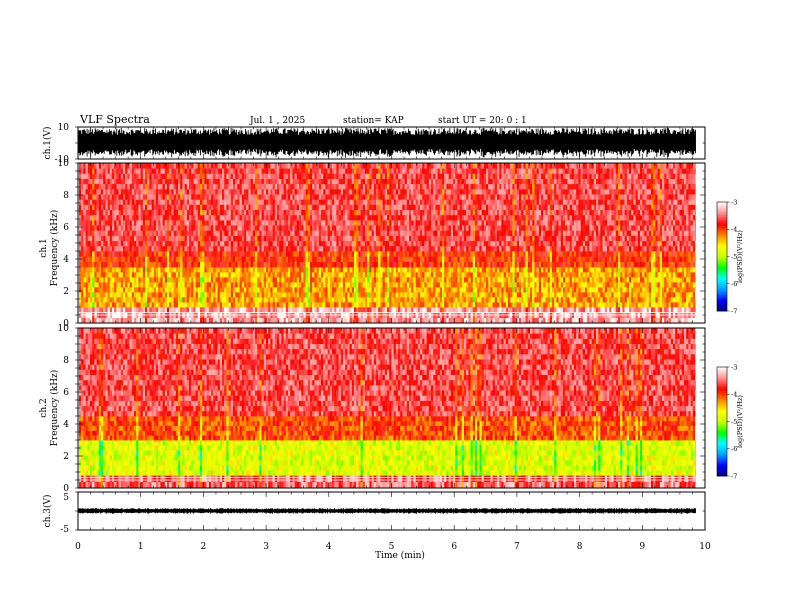 This screenshot has width=792, height=612. Describe the element at coordinates (387, 143) in the screenshot. I see `ch1-waveform-trace` at that location.